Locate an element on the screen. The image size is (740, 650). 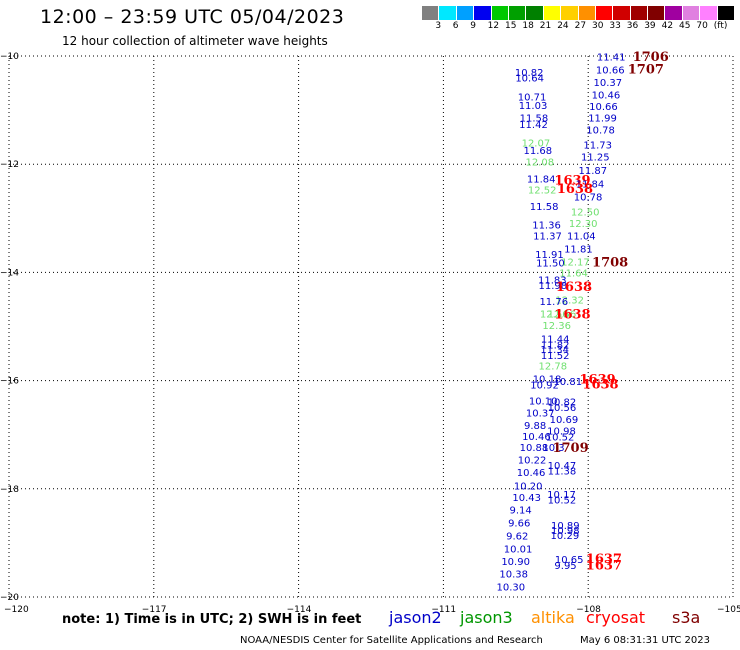
color-scale-label: 6 is located at coordinates (455, 26).